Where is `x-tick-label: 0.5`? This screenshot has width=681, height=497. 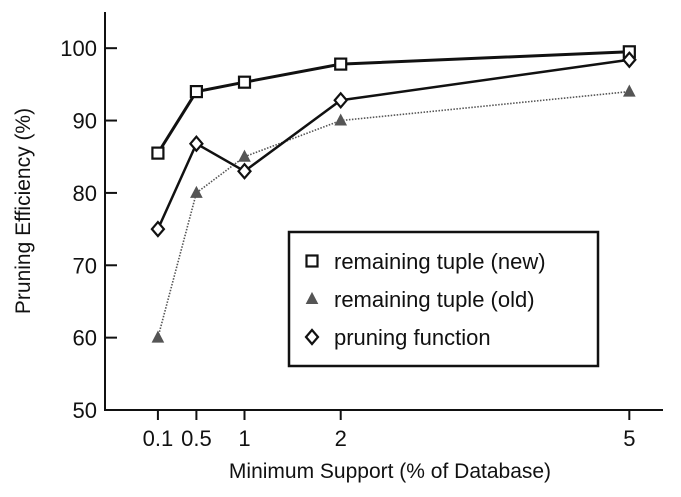
x-tick-label: 0.5 is located at coordinates (196, 438).